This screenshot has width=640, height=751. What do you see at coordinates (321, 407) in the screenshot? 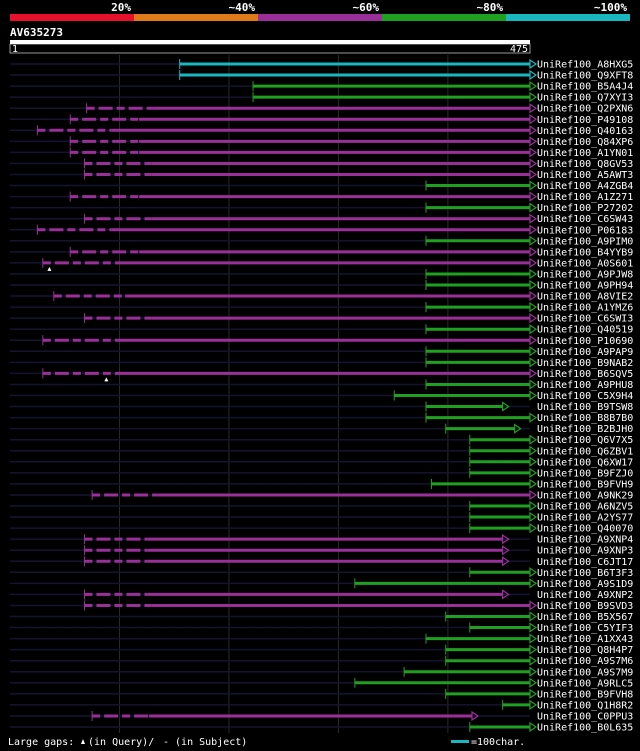
I see `hit-row: UniRef100_B9TSW8` at bounding box center [321, 407].